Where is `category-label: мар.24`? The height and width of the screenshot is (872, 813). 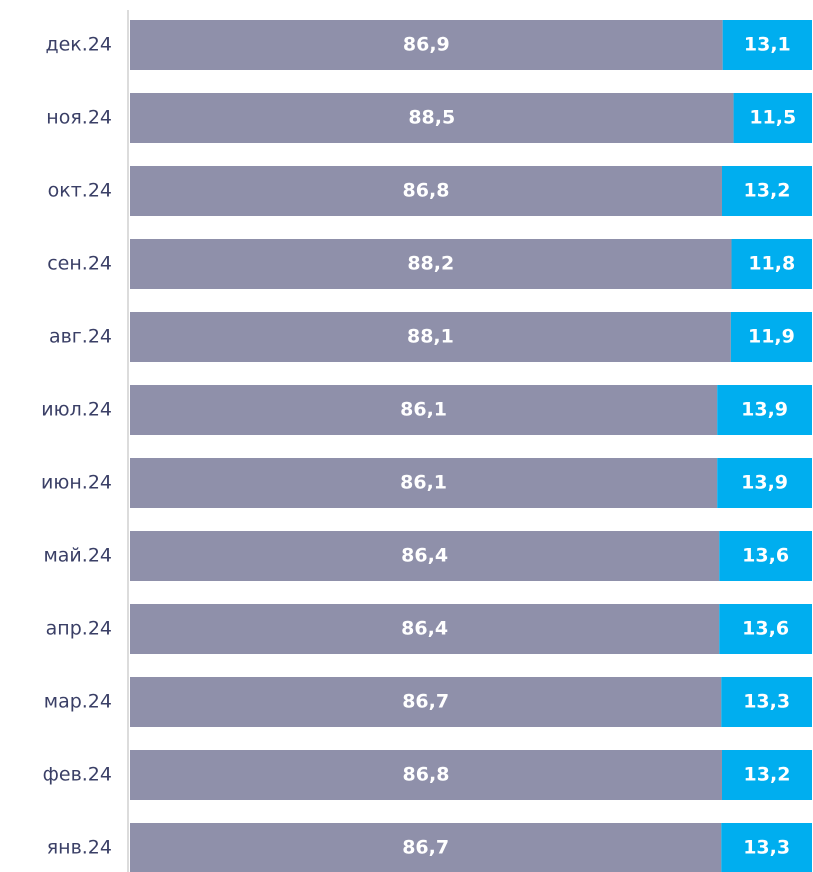 category-label: мар.24 is located at coordinates (78, 702).